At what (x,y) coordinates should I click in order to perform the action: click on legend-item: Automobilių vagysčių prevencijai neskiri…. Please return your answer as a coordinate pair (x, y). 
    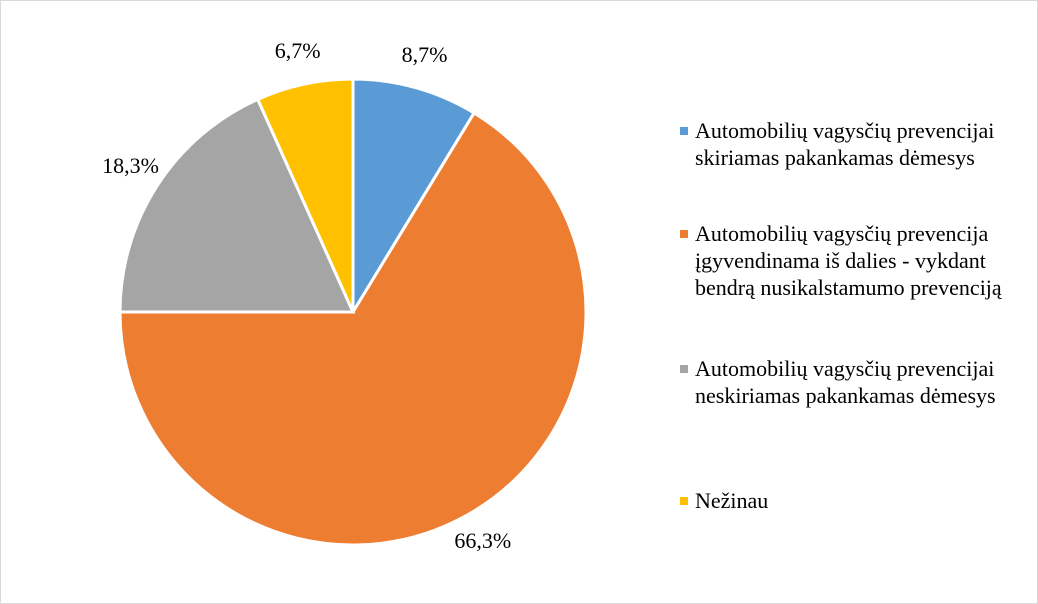
    Looking at the image, I should click on (850, 382).